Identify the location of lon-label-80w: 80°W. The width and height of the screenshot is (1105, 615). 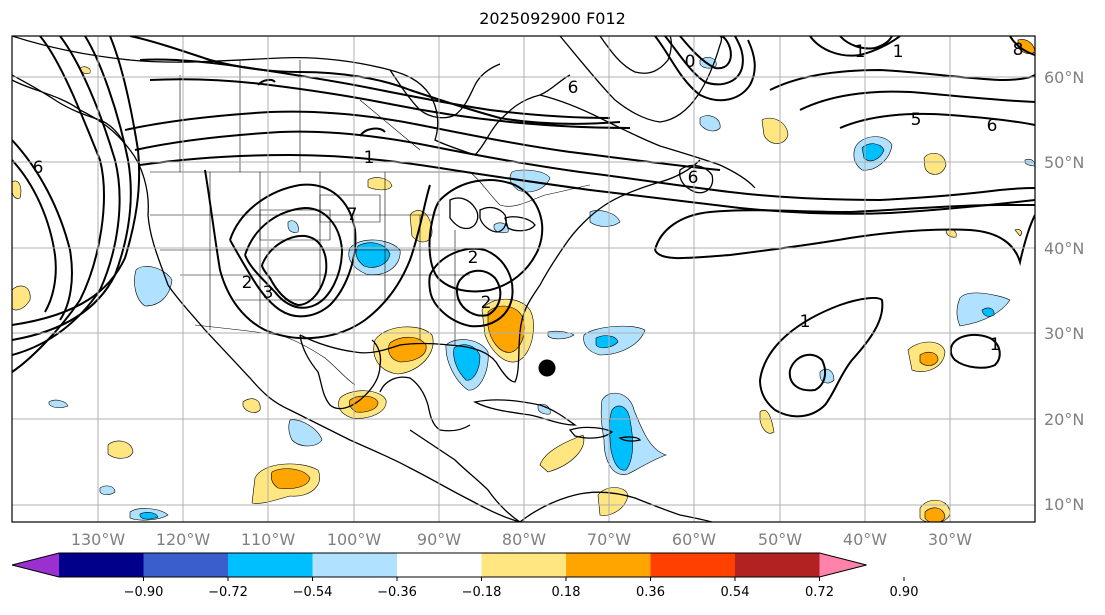
(524, 539).